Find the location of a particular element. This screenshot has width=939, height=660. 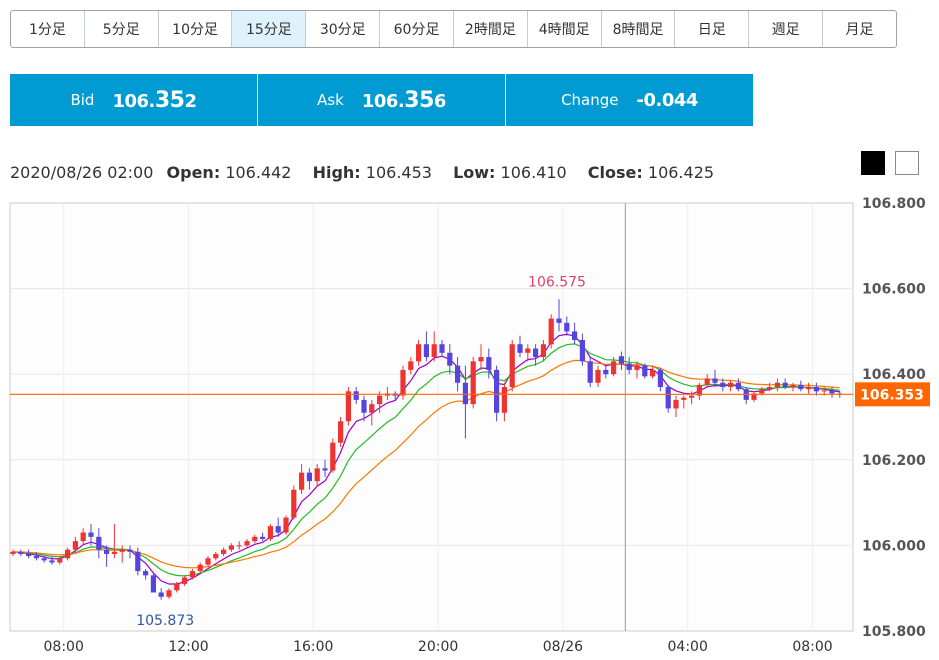

timeframe-tab: 15分足 is located at coordinates (269, 29).